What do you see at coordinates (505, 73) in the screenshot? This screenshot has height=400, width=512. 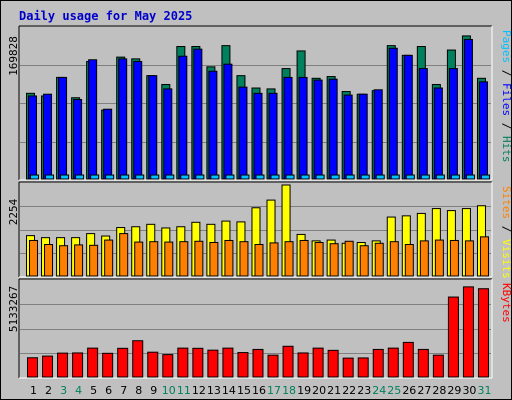 I see `legend-item-0-1: /` at bounding box center [505, 73].